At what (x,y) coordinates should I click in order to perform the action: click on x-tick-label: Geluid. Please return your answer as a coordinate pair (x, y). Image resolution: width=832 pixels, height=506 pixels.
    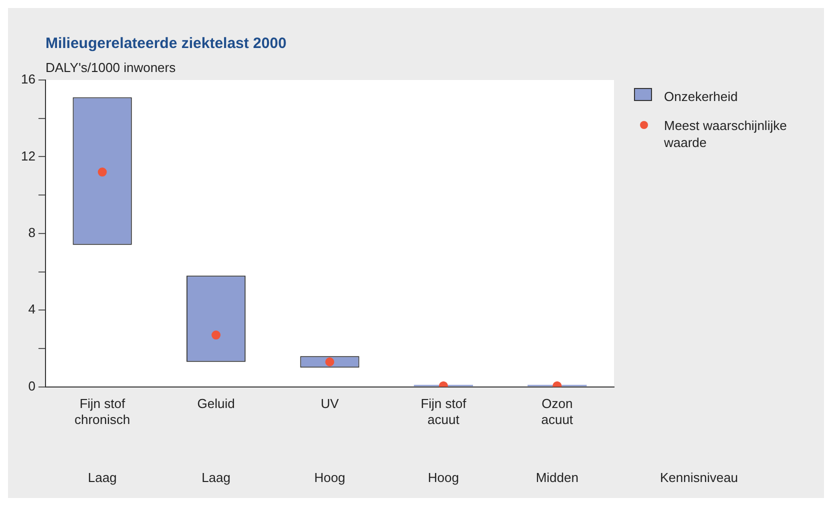
    Looking at the image, I should click on (216, 404).